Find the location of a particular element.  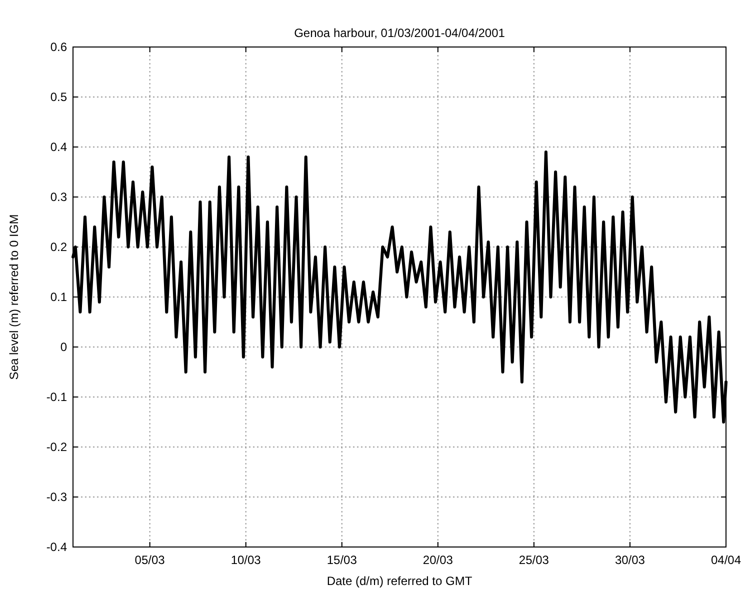

y-axis-title: Sea level (m) referred to 0 IGM is located at coordinates (14, 297).